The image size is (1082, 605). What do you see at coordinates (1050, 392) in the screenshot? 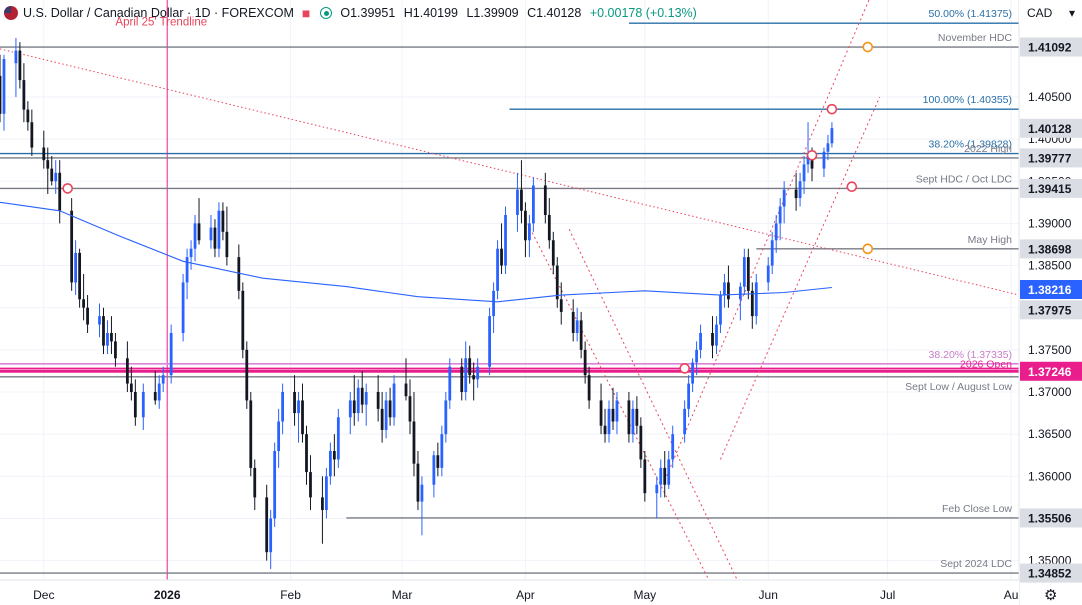
I see `price-tick-label: 1.37000` at bounding box center [1050, 392].